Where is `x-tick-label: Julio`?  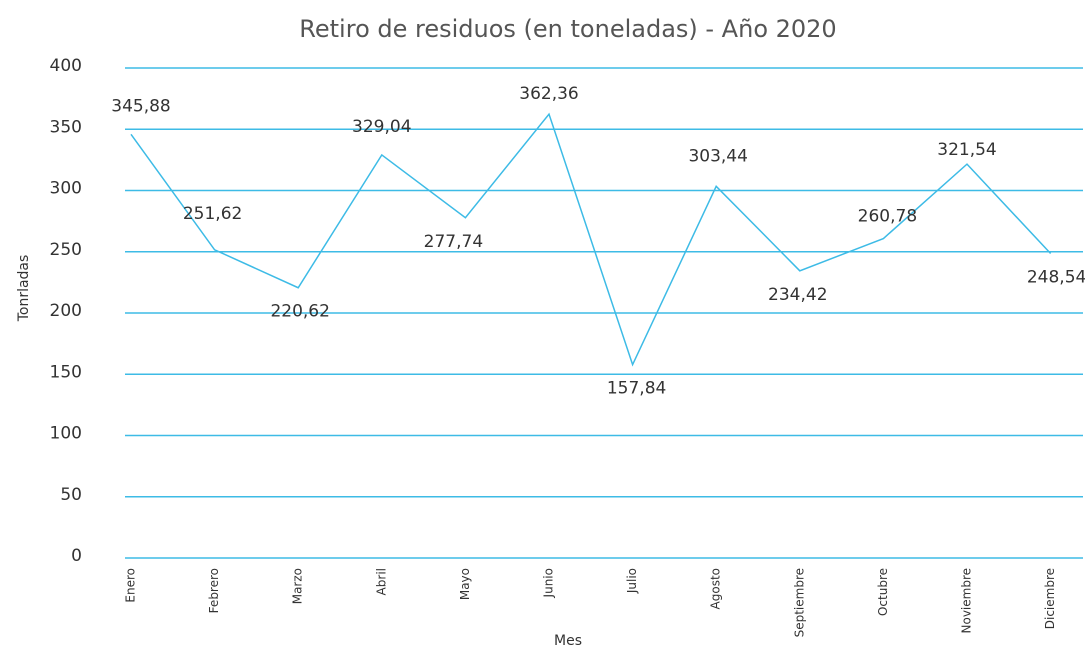
x-tick-label: Julio is located at coordinates (632, 581).